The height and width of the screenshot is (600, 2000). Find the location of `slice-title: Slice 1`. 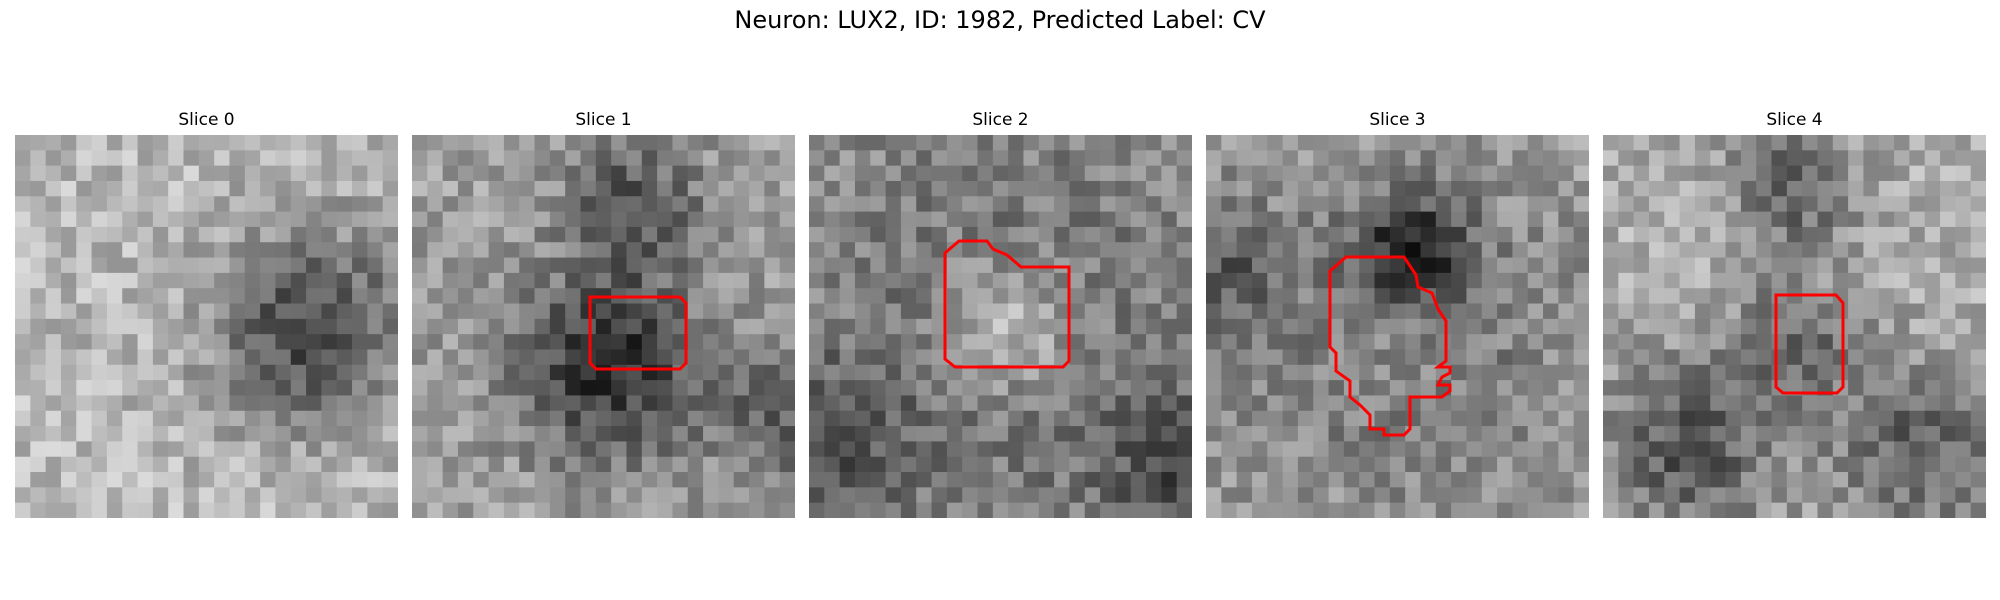

slice-title: Slice 1 is located at coordinates (603, 120).